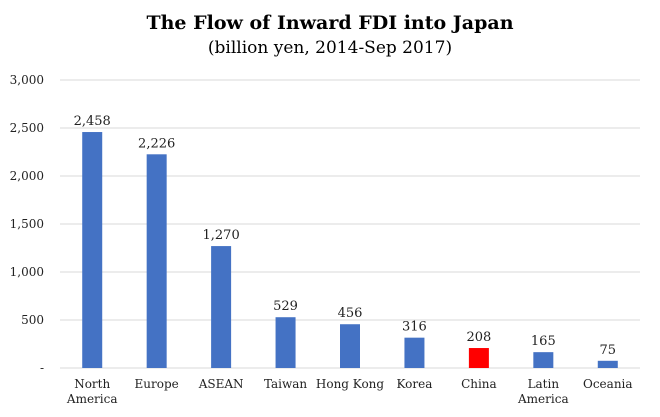 The image size is (660, 417). I want to click on data-label: 75, so click(608, 350).